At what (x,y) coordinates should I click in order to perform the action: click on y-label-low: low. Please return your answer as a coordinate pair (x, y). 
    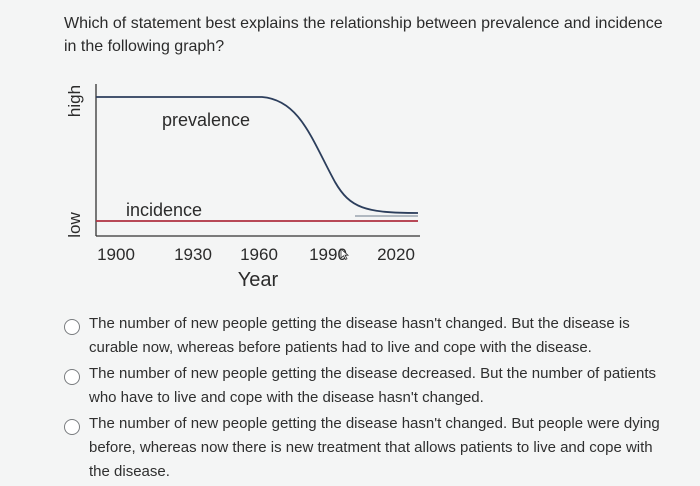
    Looking at the image, I should click on (74, 225).